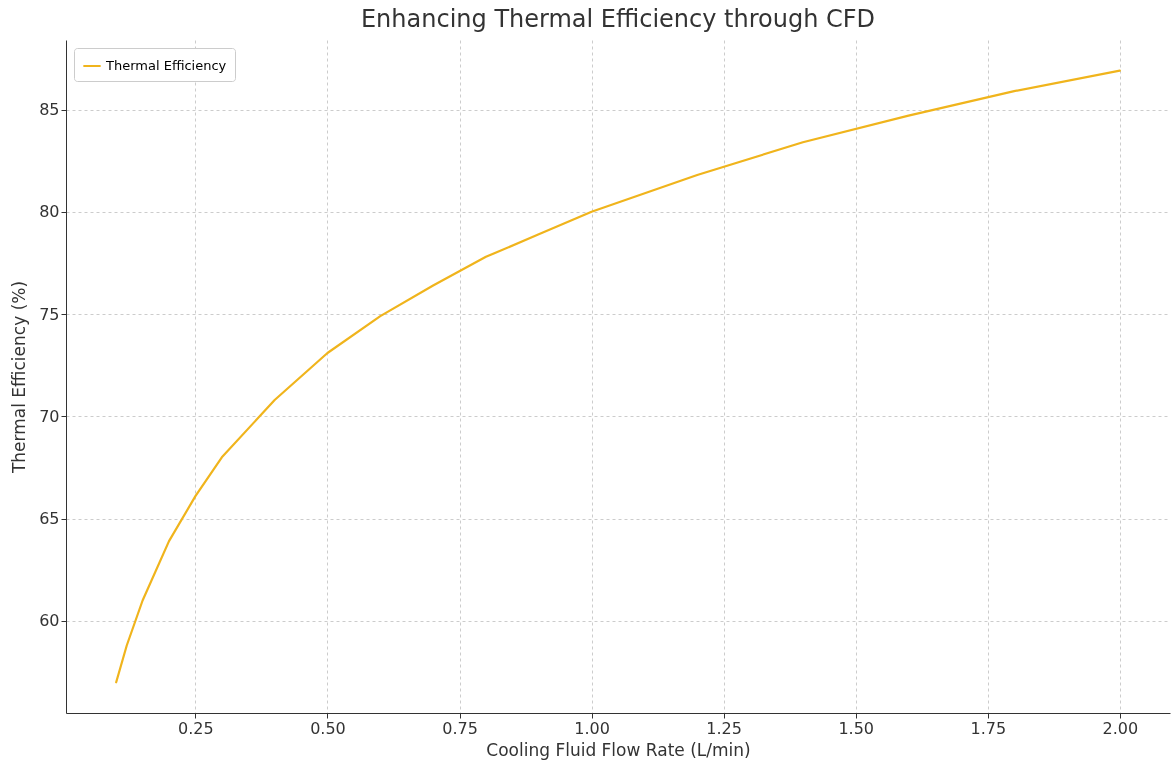 This screenshot has width=1172, height=764. Describe the element at coordinates (856, 728) in the screenshot. I see `x-tick-label: 1.50` at that location.